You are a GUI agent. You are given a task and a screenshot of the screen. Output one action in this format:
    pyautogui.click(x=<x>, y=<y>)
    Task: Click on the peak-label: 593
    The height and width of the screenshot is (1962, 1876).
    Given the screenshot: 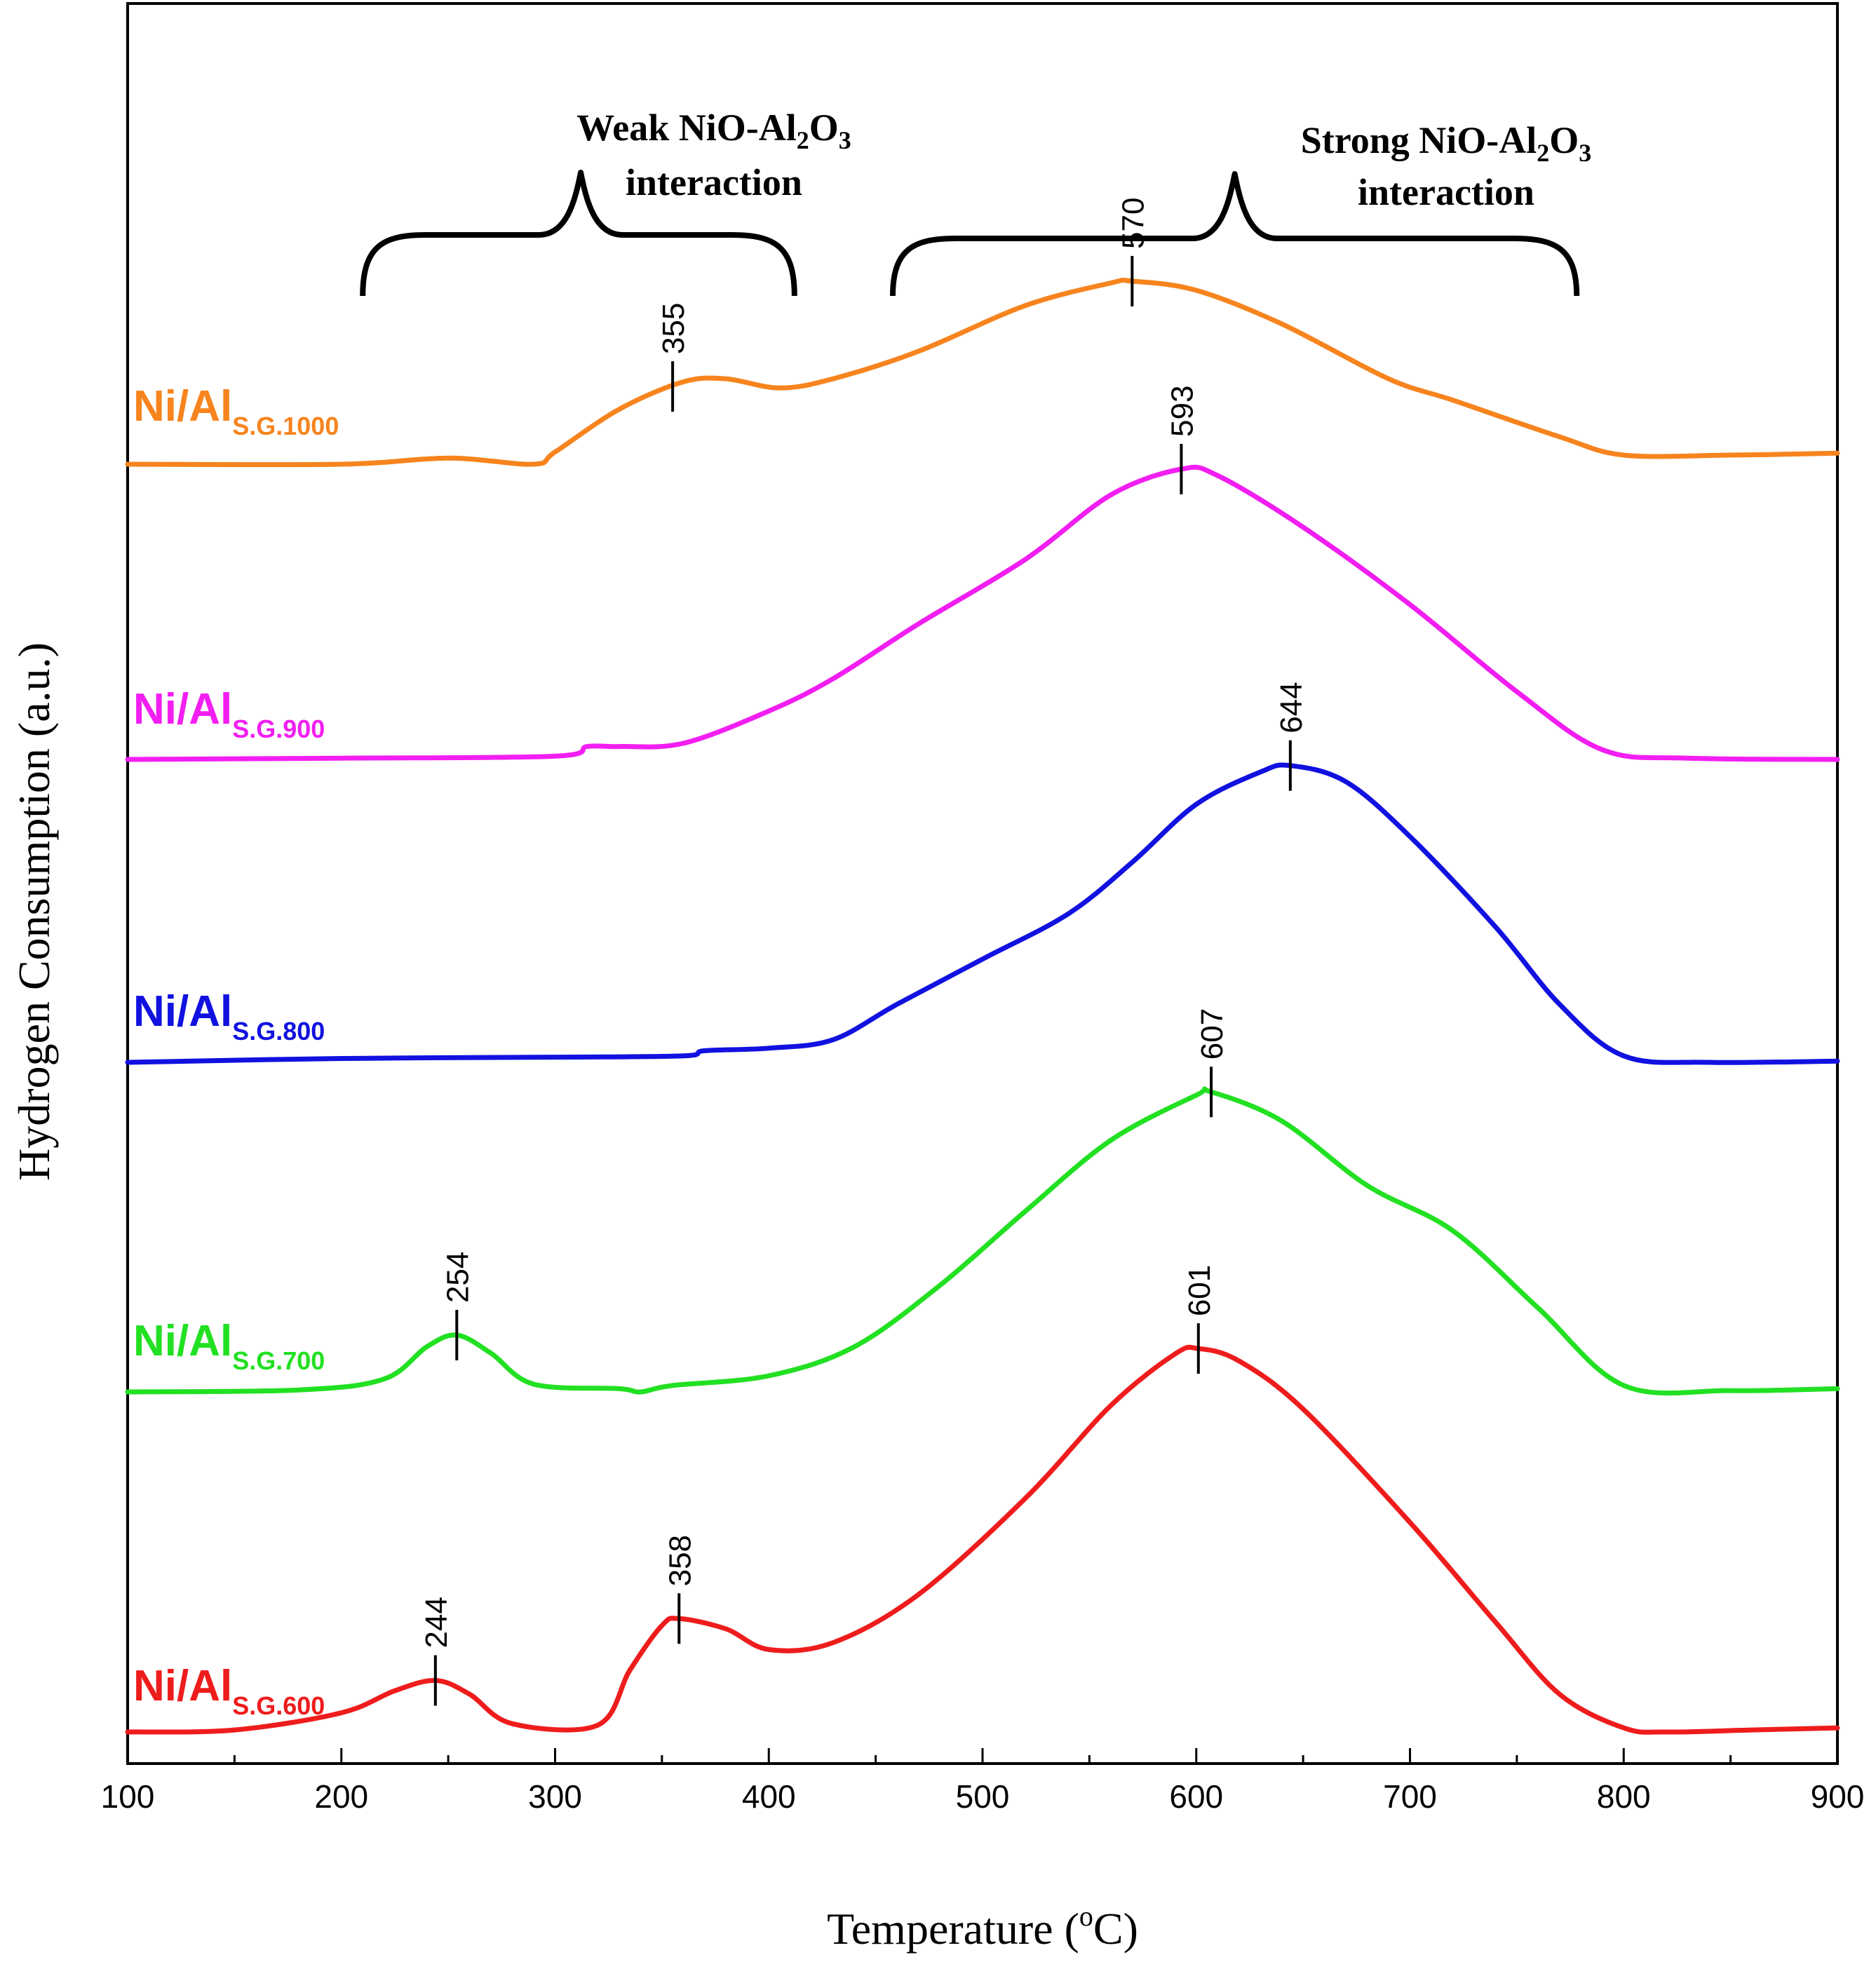 What is the action you would take?
    pyautogui.click(x=1182, y=412)
    